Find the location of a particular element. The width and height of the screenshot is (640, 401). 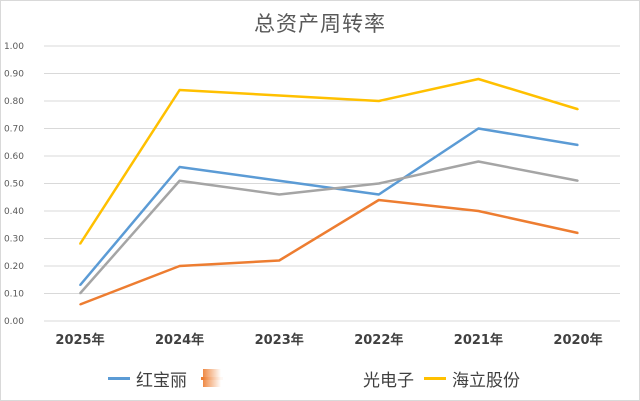

legend-item-series-4: 海立股份 is located at coordinates (472, 379).